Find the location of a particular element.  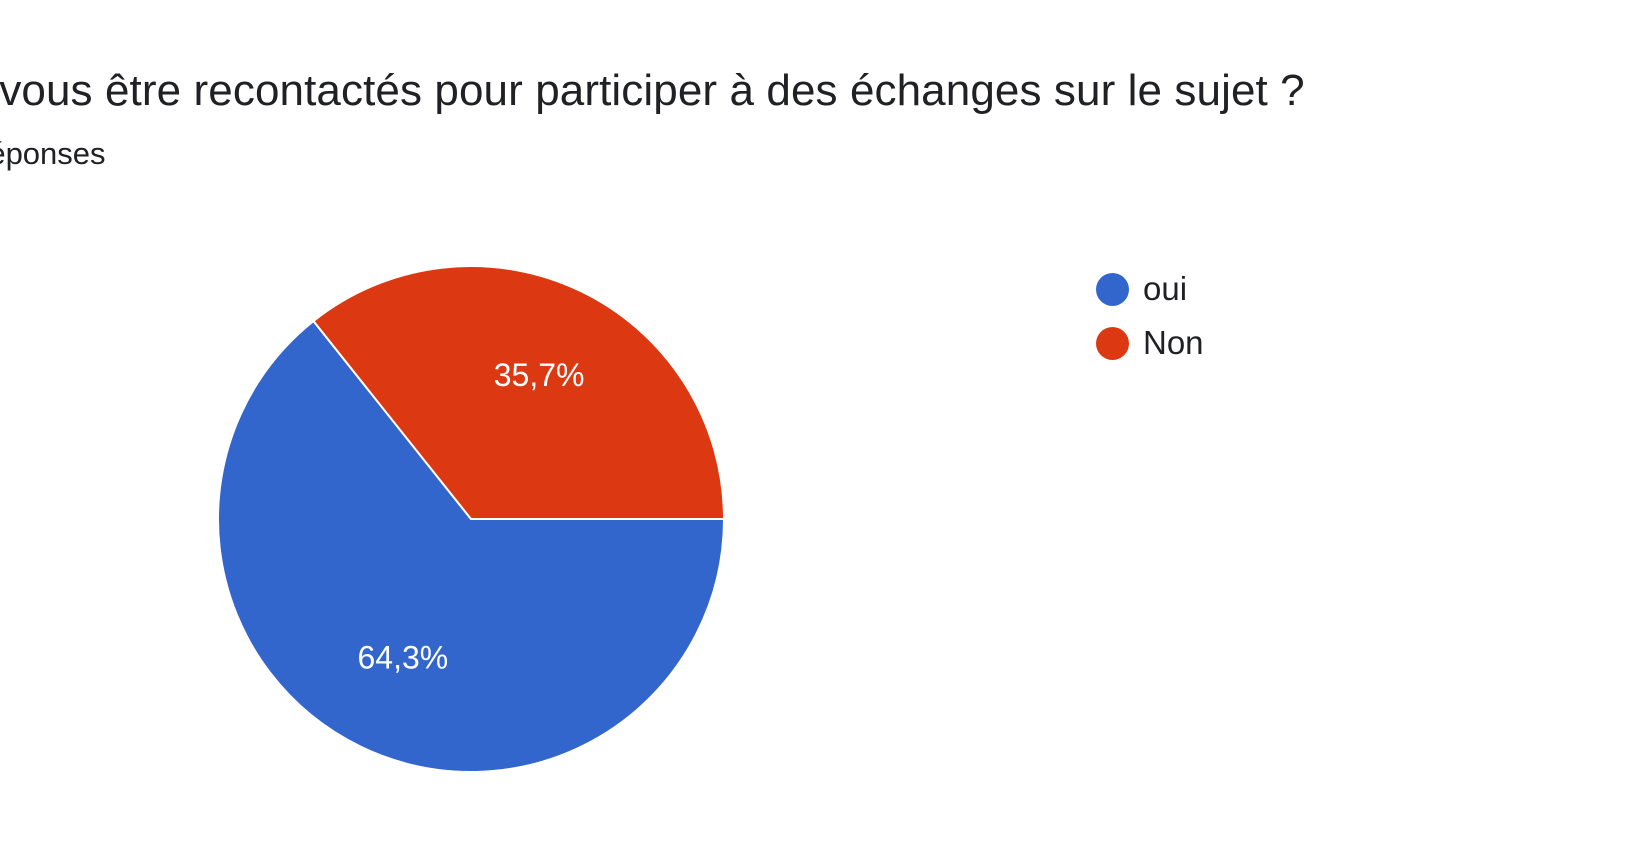

response-count: réponses is located at coordinates (53, 153).